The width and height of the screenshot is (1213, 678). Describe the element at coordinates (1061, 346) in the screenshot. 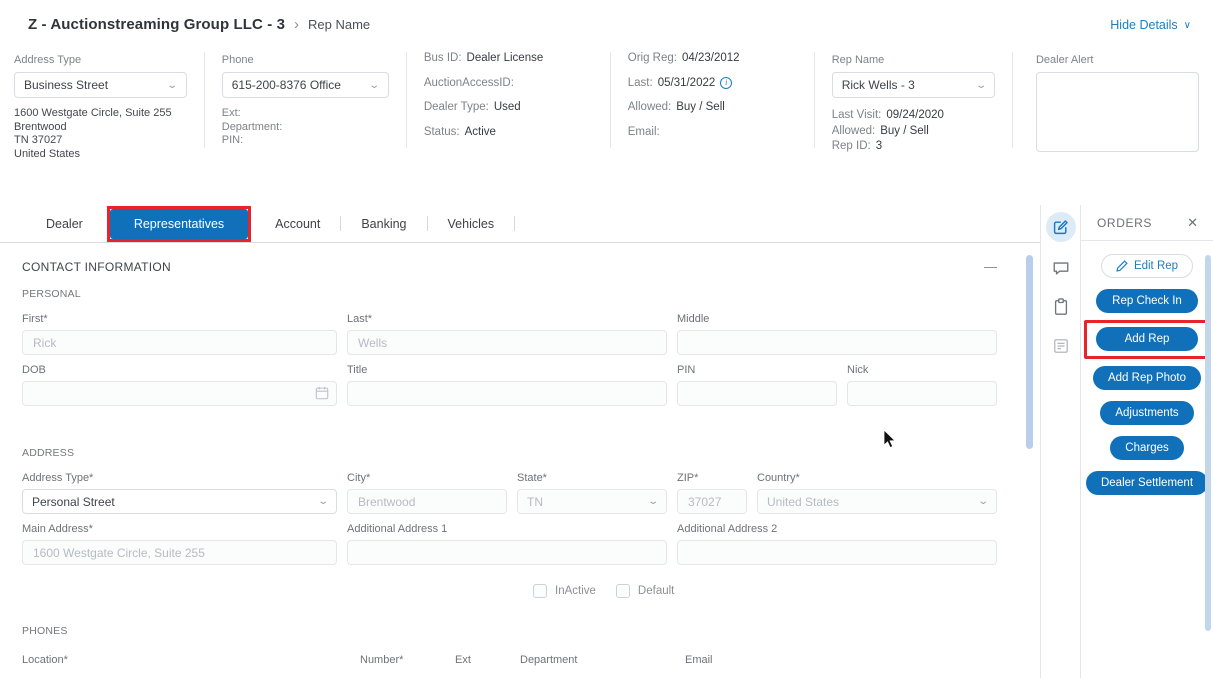

I see `oem-list-icon` at that location.